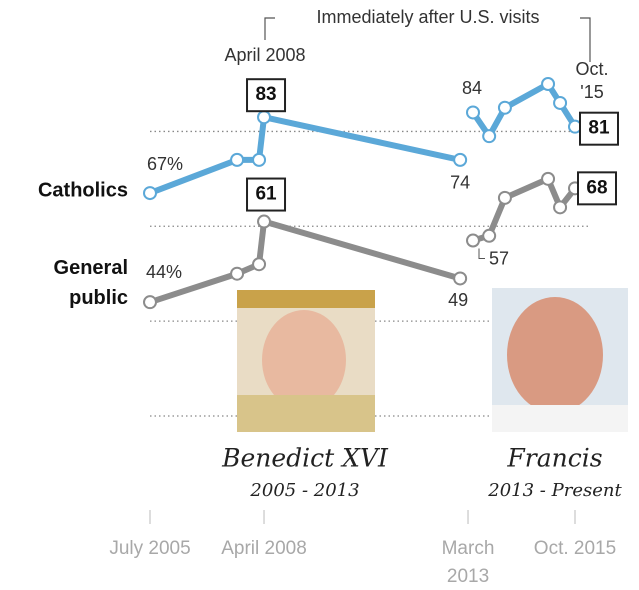  I want to click on value-label: 61, so click(266, 194).